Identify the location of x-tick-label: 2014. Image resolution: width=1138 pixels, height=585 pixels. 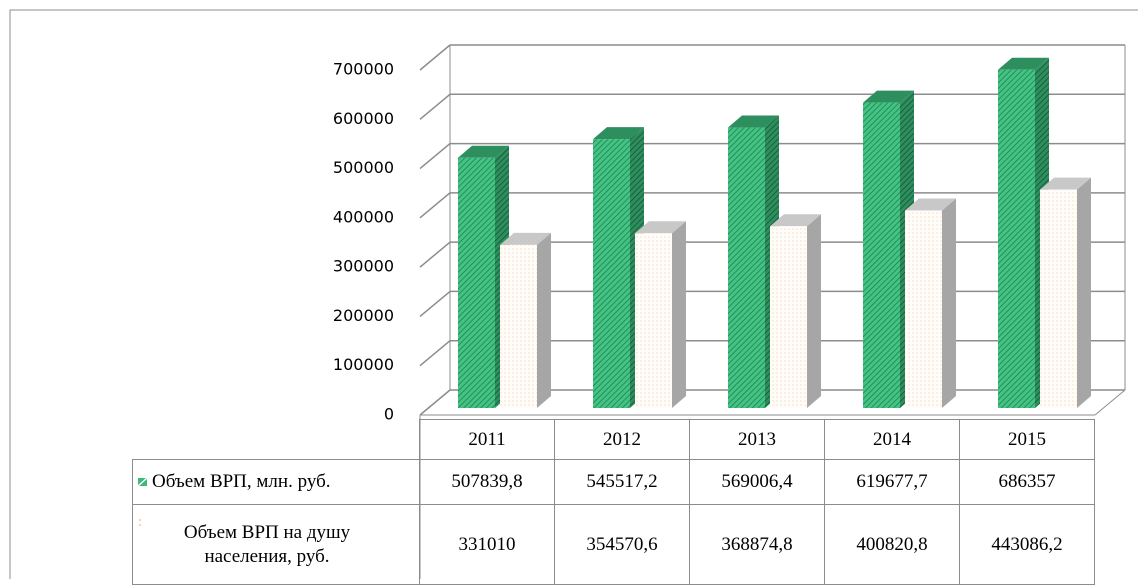
(892, 439).